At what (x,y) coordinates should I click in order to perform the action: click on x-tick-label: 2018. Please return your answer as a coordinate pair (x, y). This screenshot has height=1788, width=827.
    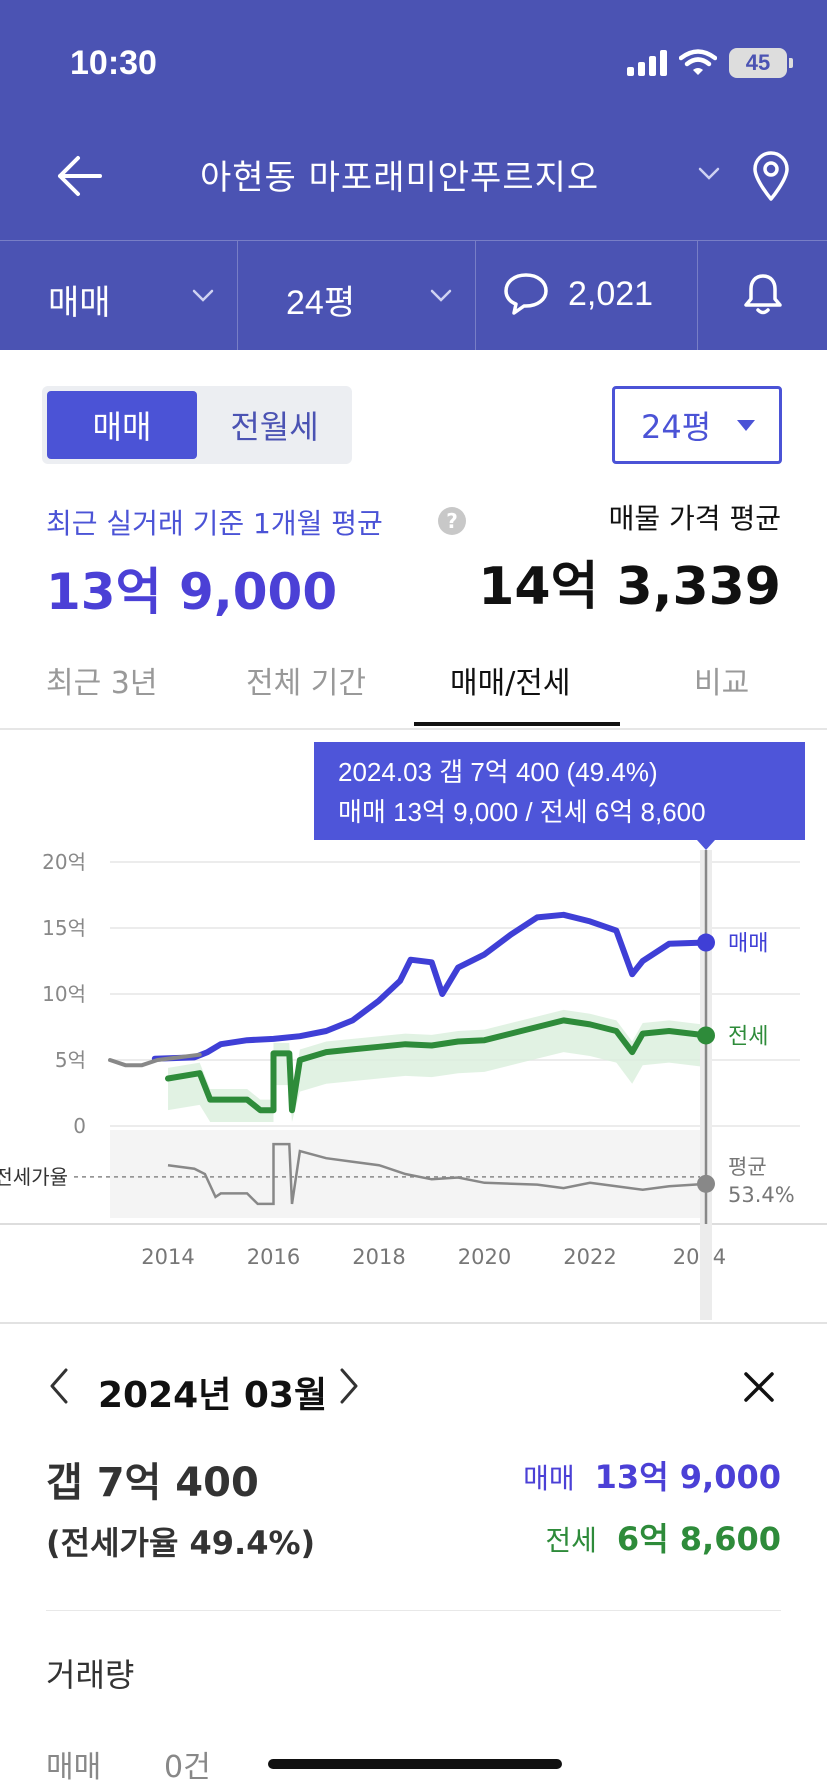
    Looking at the image, I should click on (378, 1257).